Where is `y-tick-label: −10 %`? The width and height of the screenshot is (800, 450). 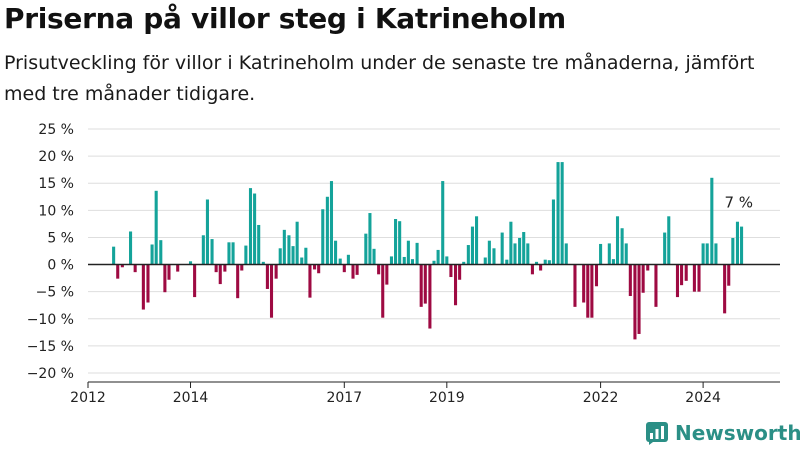 y-tick-label: −10 % is located at coordinates (50, 320).